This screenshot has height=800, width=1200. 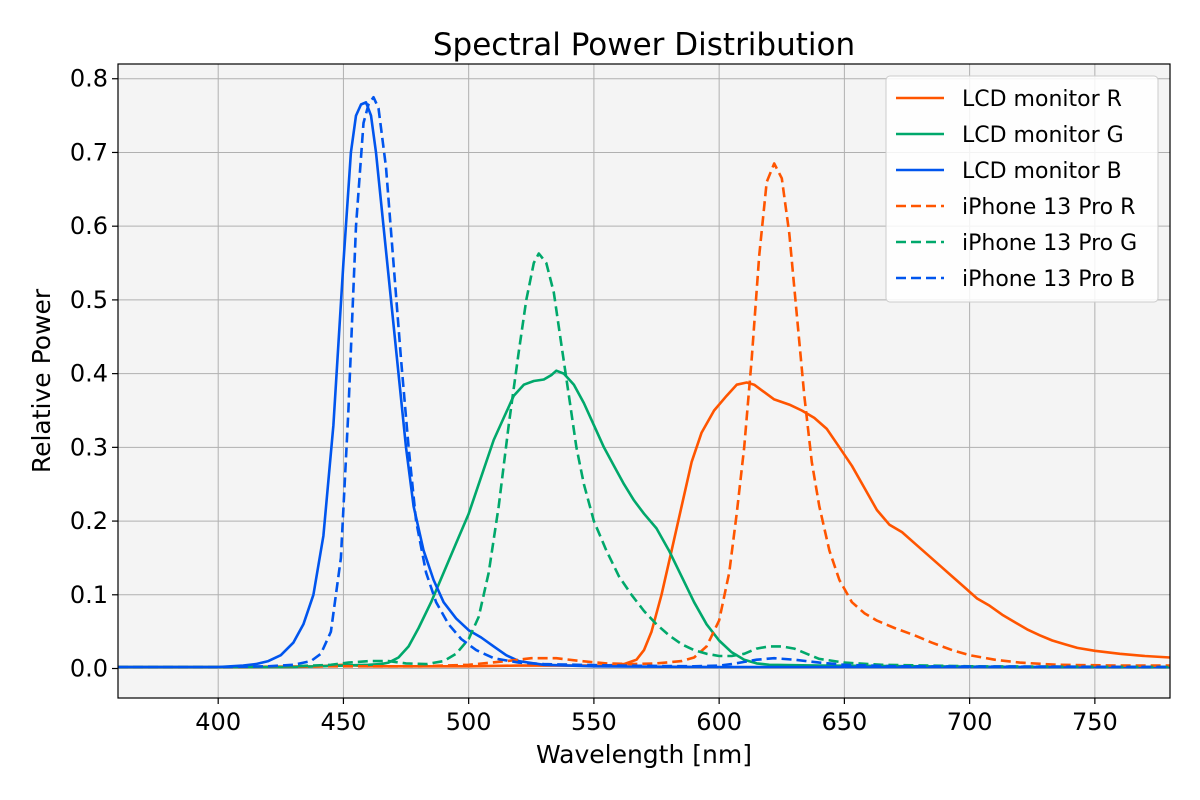 What do you see at coordinates (89, 374) in the screenshot?
I see `y-tick-label: 0.4` at bounding box center [89, 374].